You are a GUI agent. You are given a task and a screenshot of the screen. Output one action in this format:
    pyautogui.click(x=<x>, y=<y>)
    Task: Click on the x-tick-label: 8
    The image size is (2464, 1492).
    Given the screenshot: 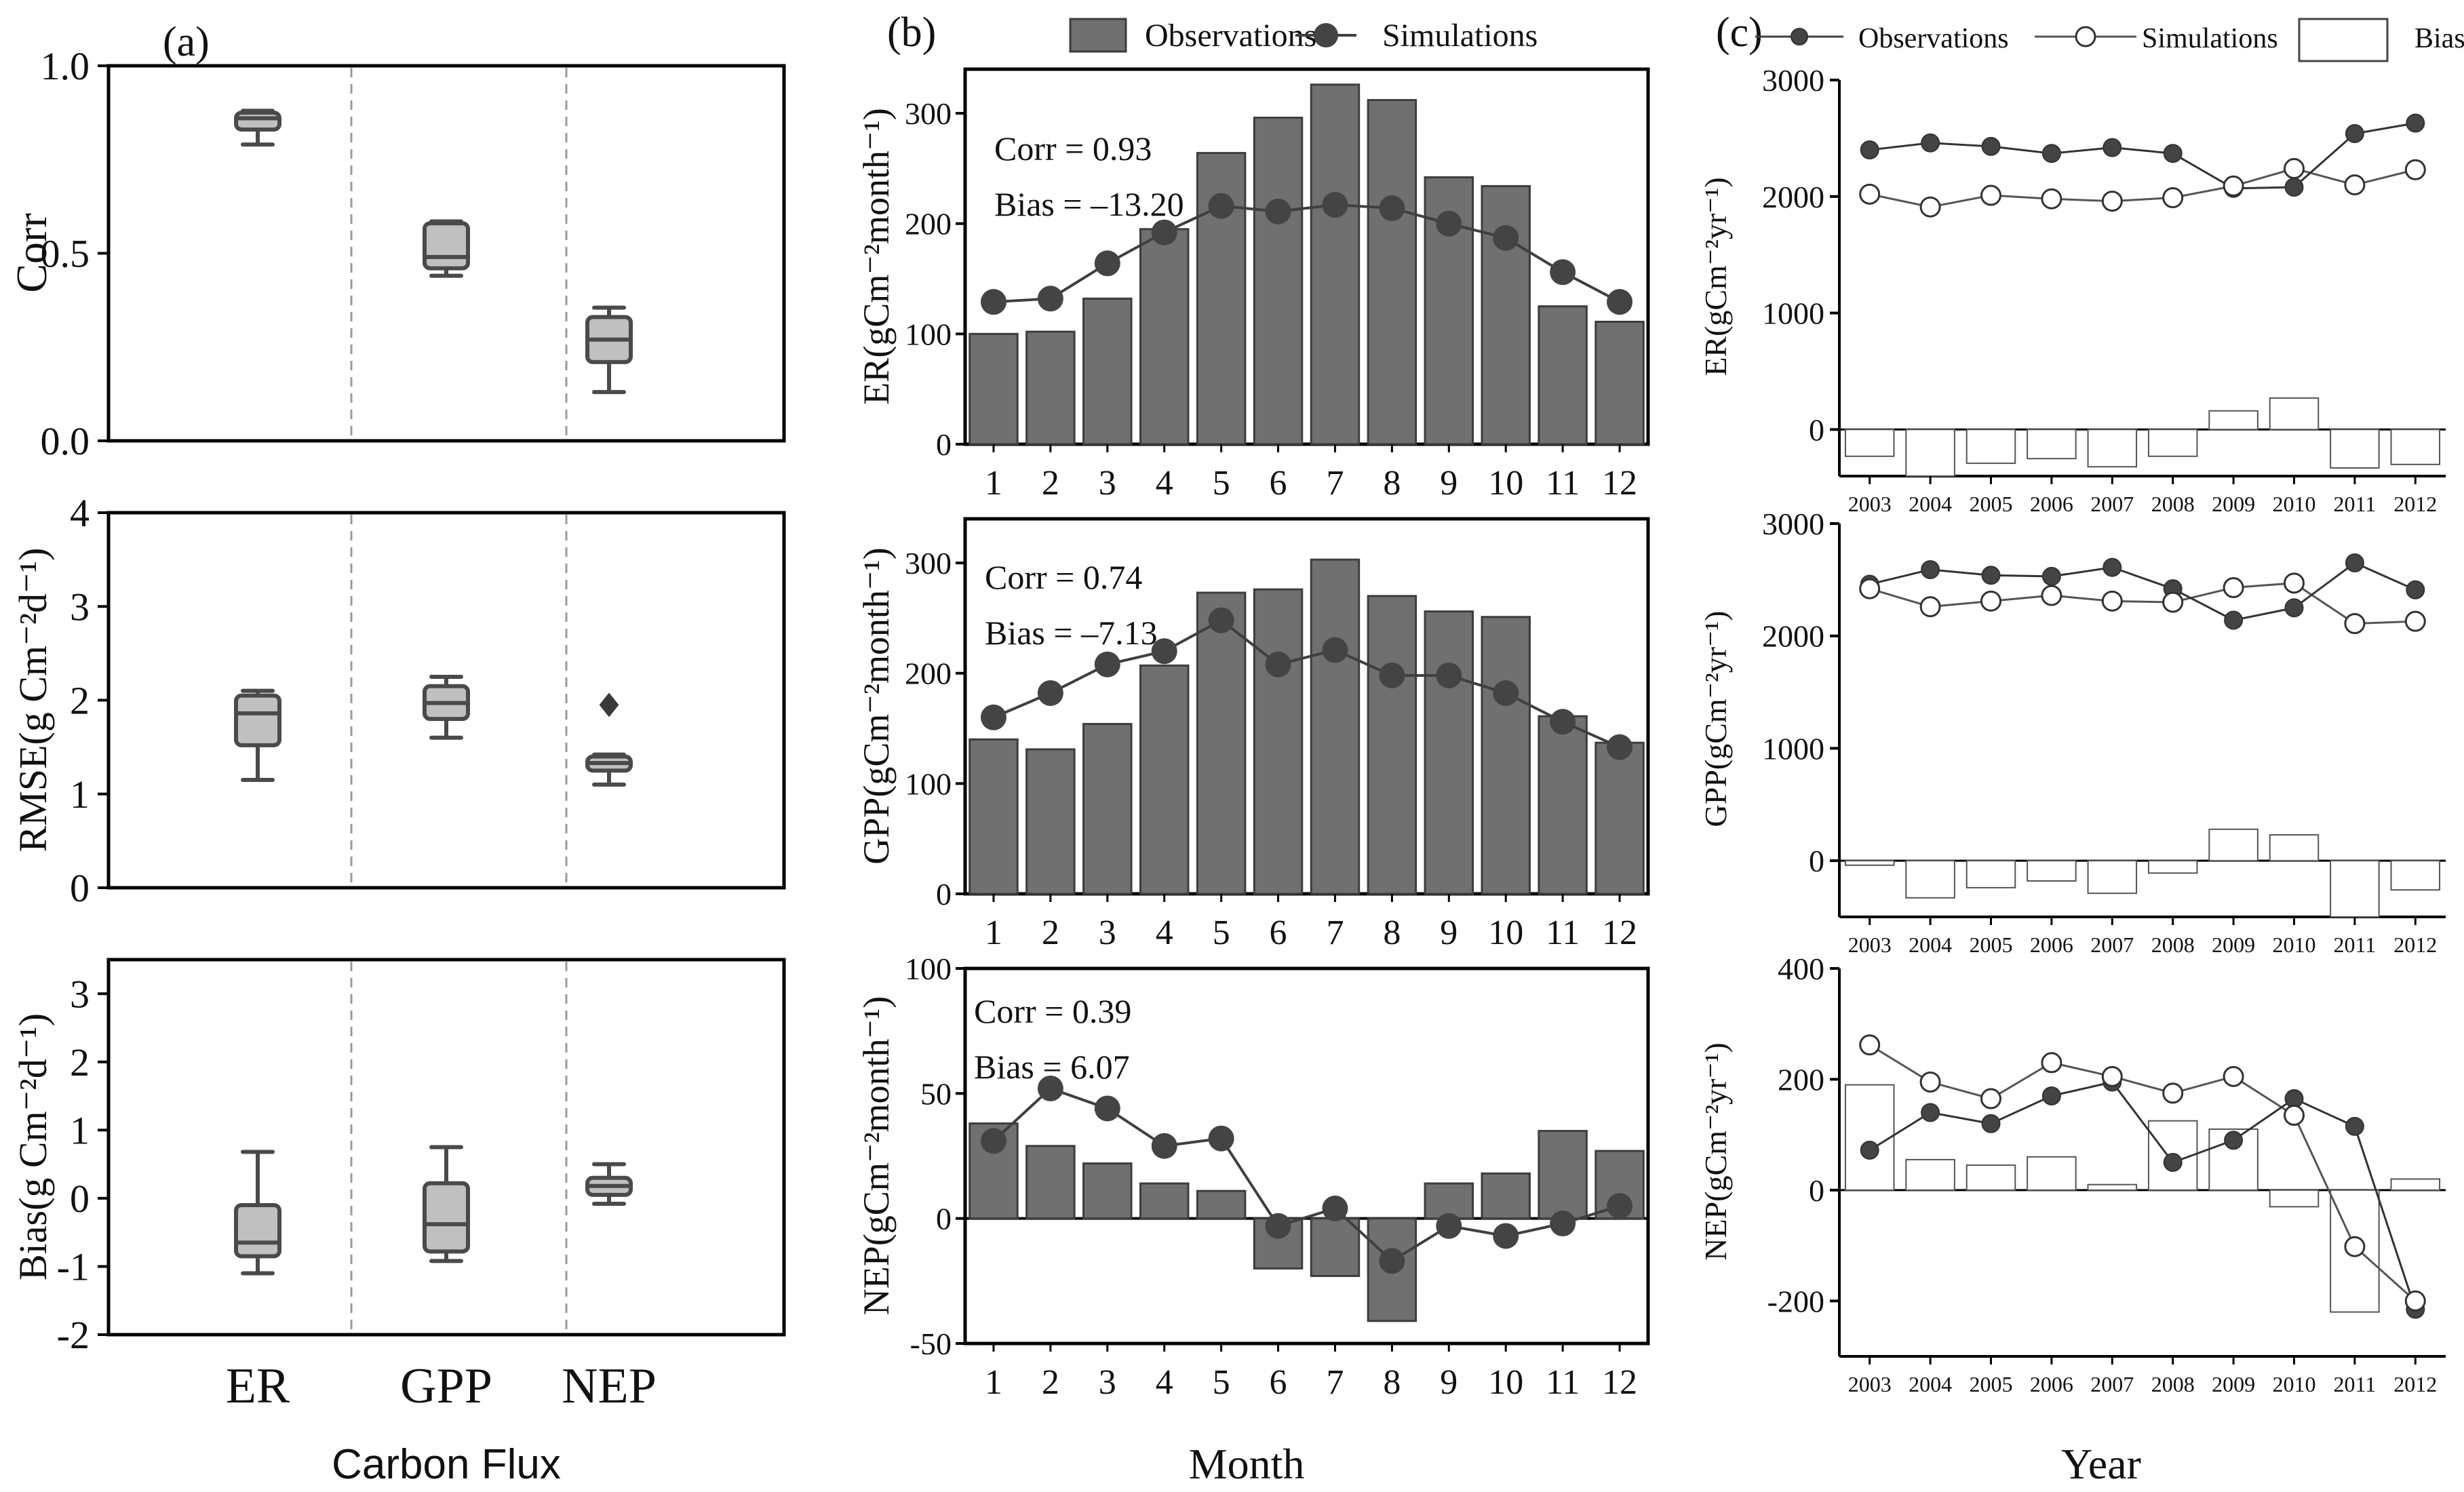 What is the action you would take?
    pyautogui.click(x=1392, y=1383)
    